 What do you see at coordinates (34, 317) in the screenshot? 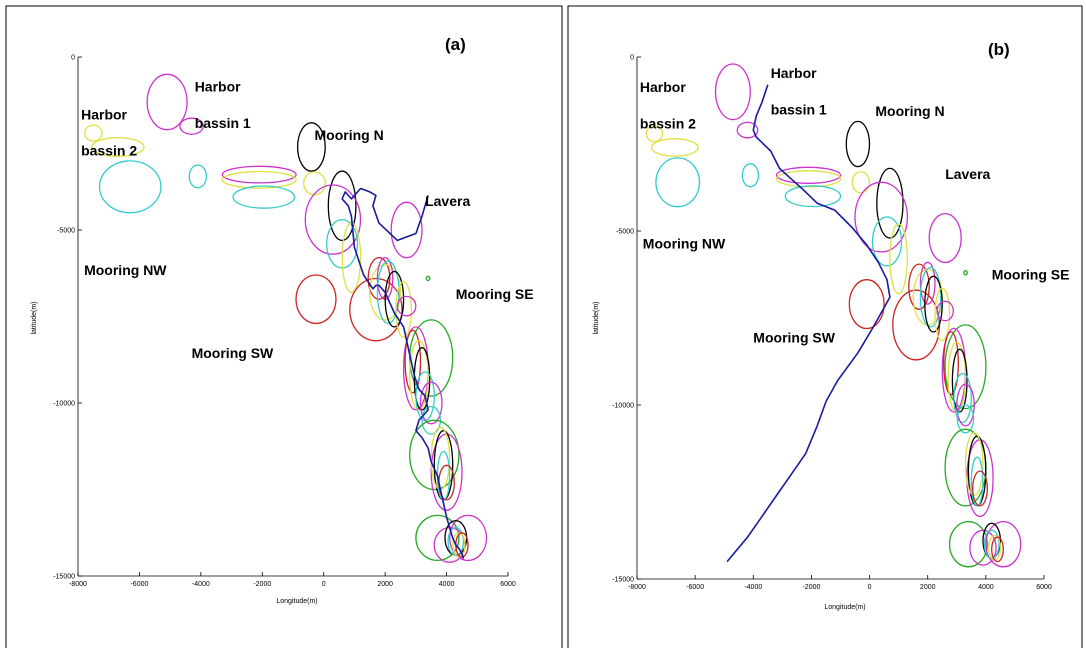
I see `panel-a-ylabel: latitude(m)` at bounding box center [34, 317].